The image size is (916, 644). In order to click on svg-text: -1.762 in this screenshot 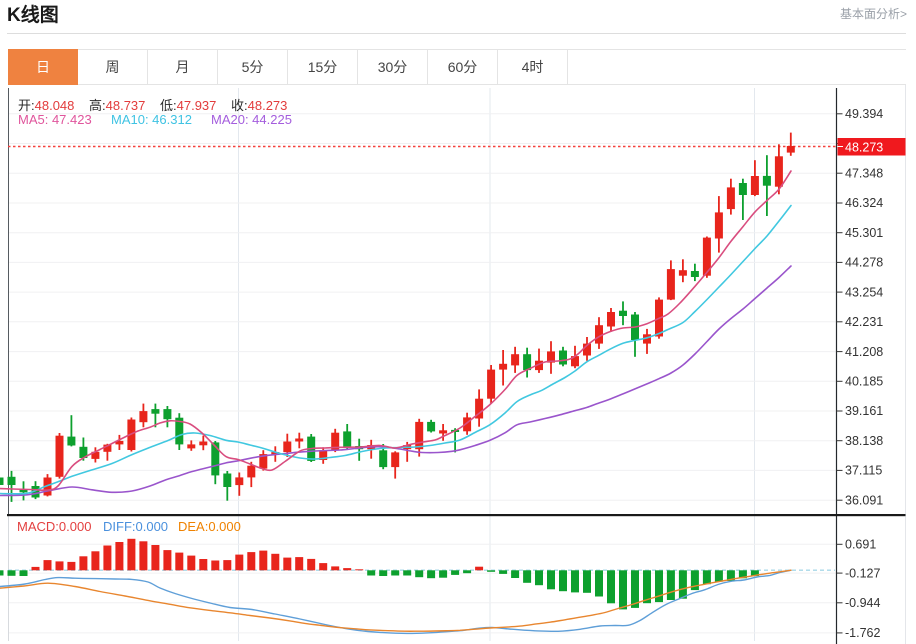, I will do `click(862, 633)`.